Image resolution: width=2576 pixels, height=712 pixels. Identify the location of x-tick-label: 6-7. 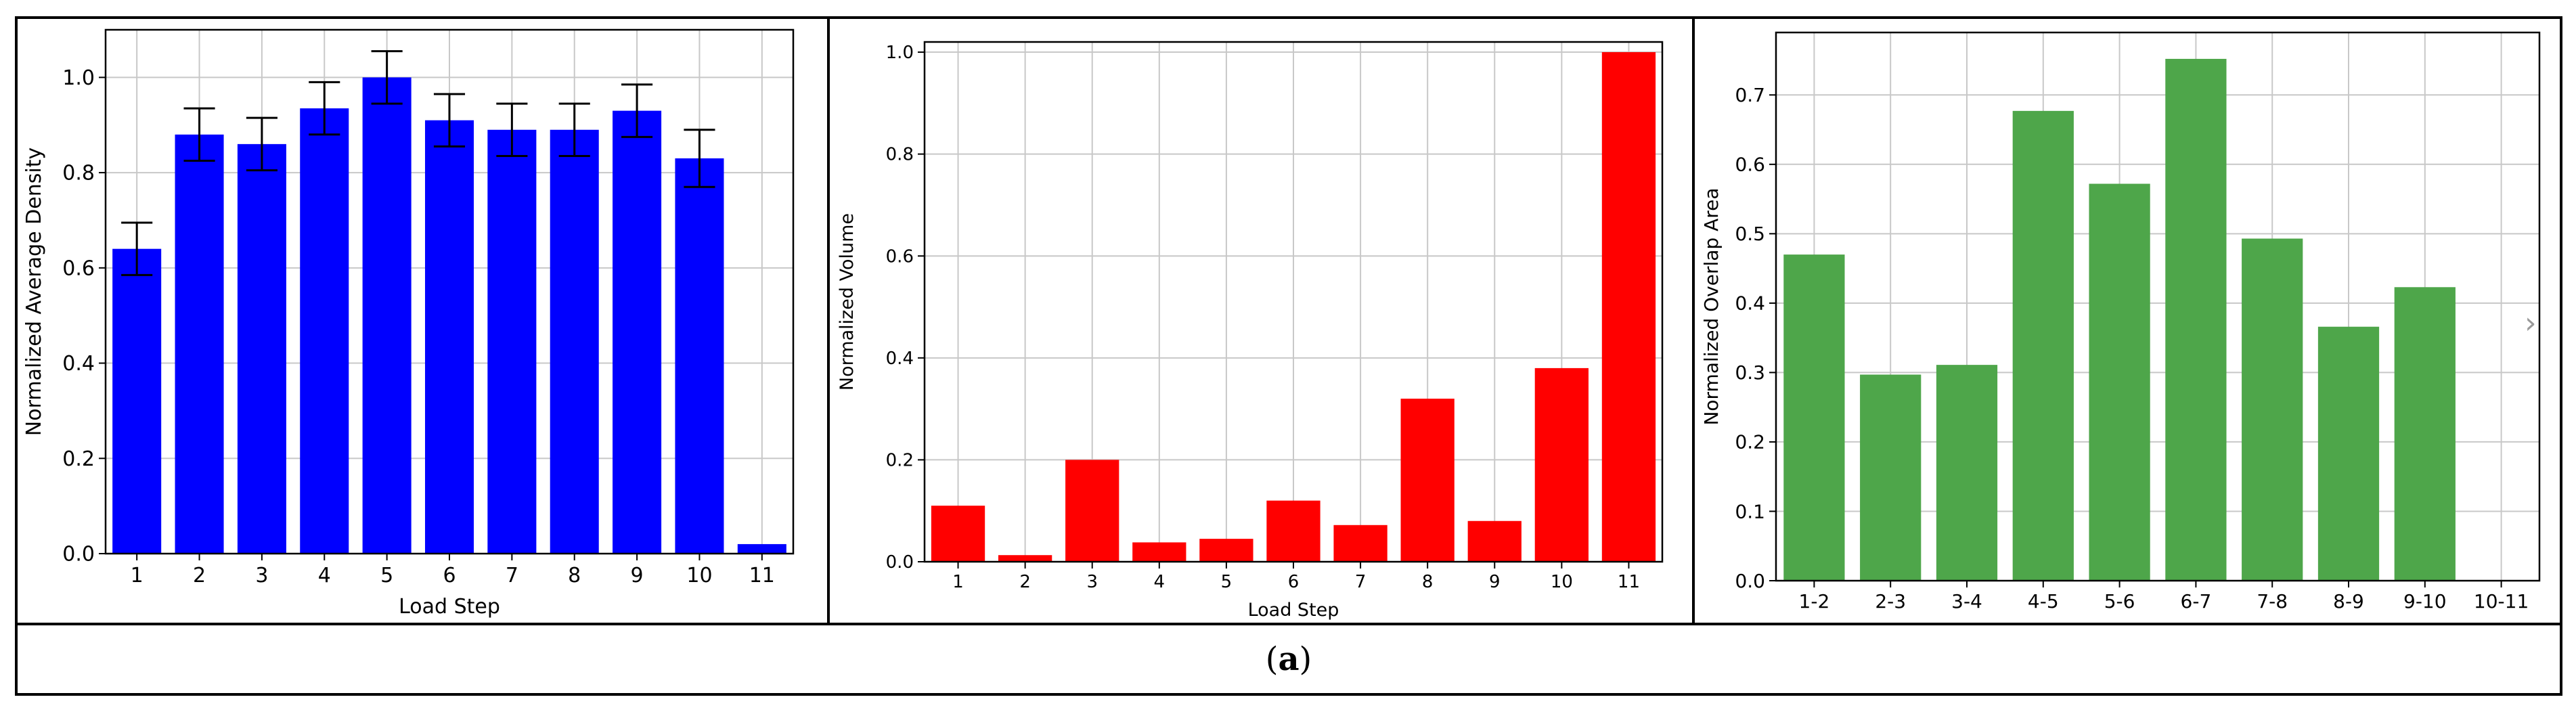
(2196, 601).